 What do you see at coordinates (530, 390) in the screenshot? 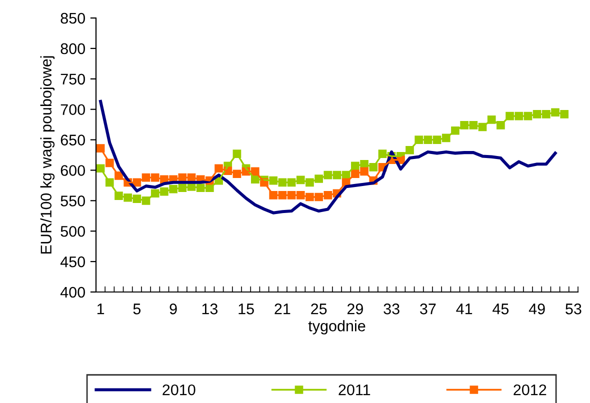
I see `legend-label: 2012` at bounding box center [530, 390].